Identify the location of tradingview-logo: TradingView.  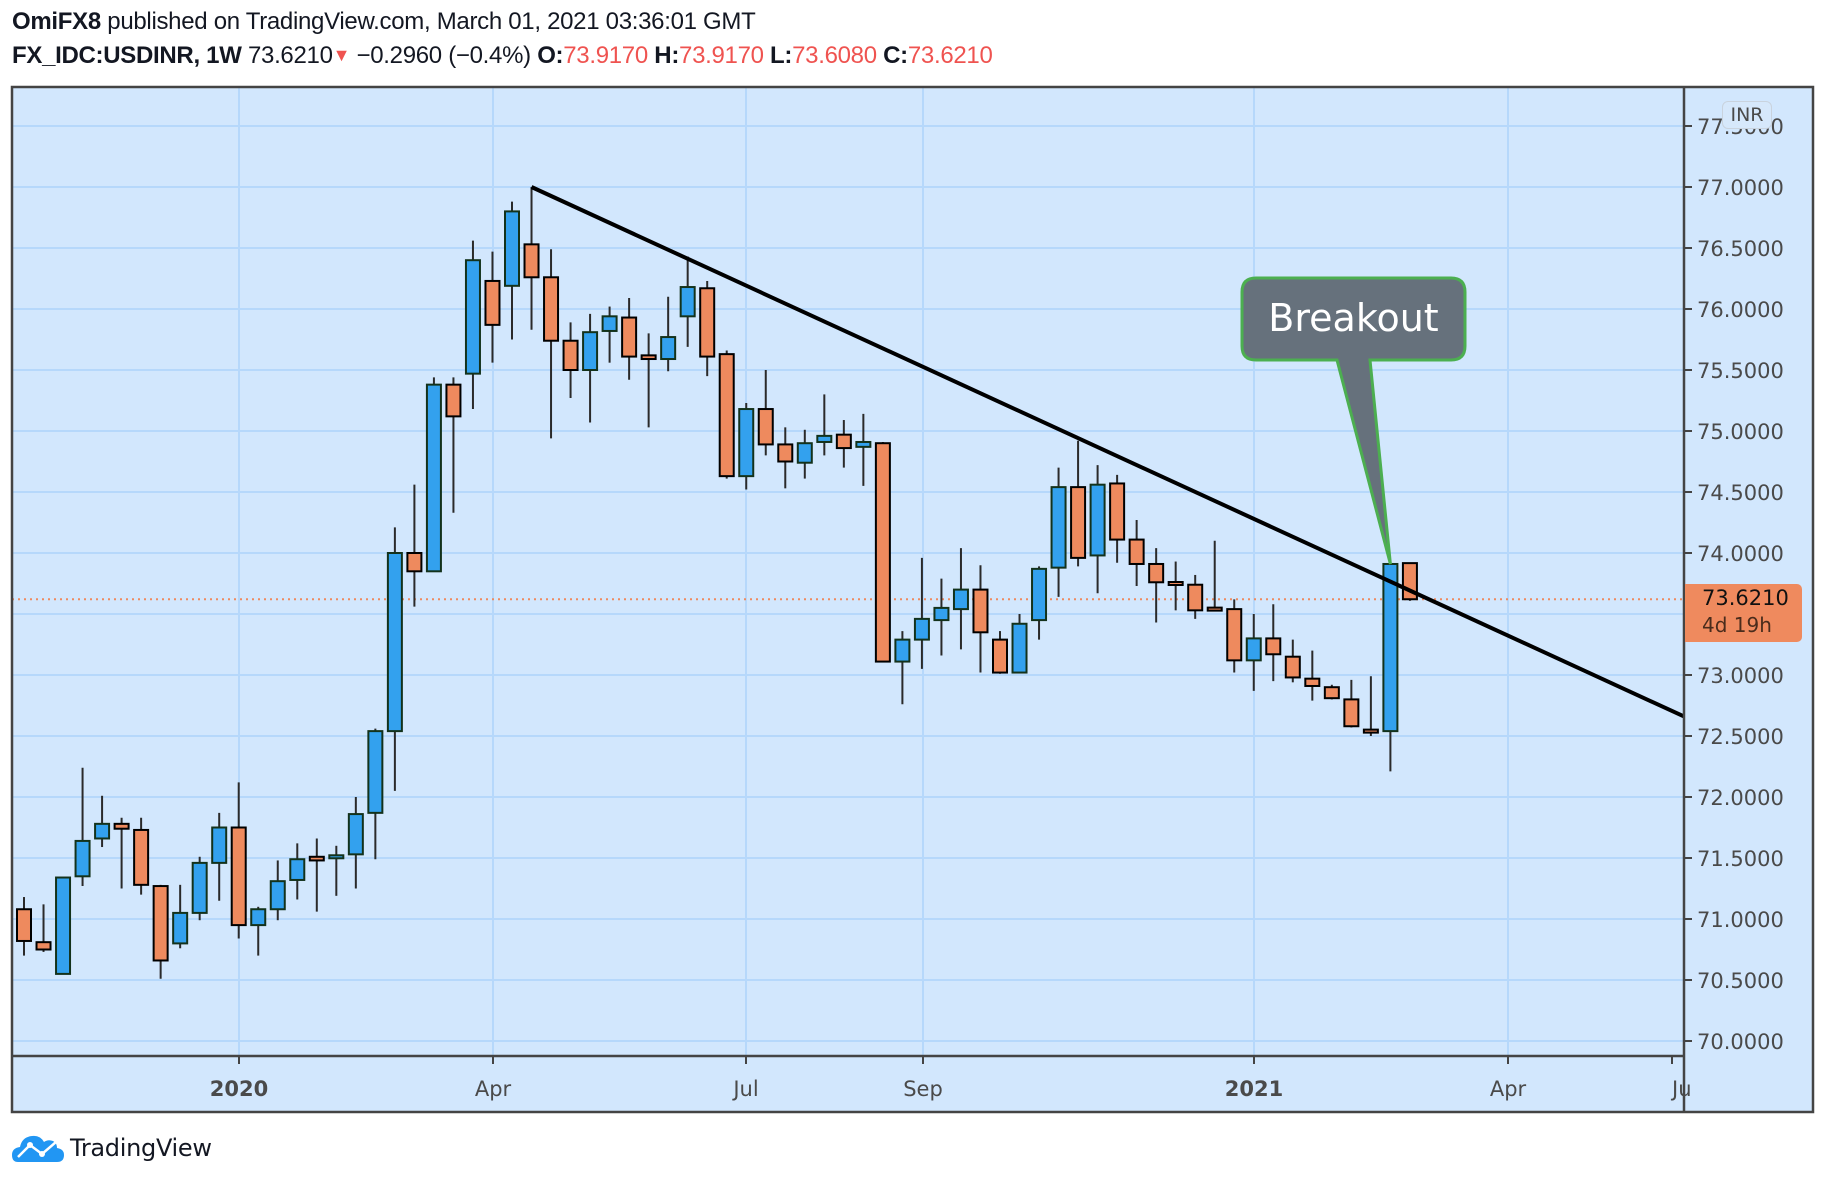
(112, 1148).